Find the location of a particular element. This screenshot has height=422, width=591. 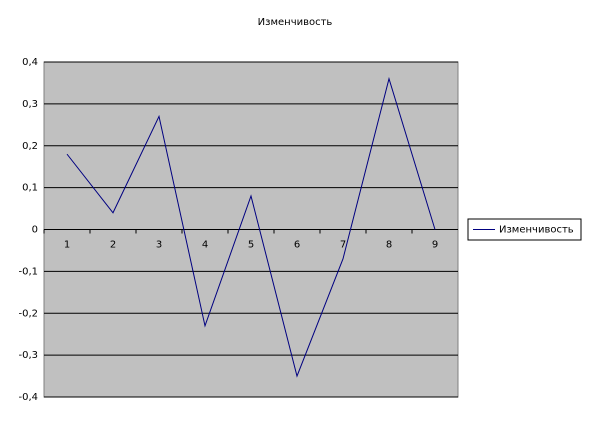

x-tick-label: 2 is located at coordinates (113, 245).